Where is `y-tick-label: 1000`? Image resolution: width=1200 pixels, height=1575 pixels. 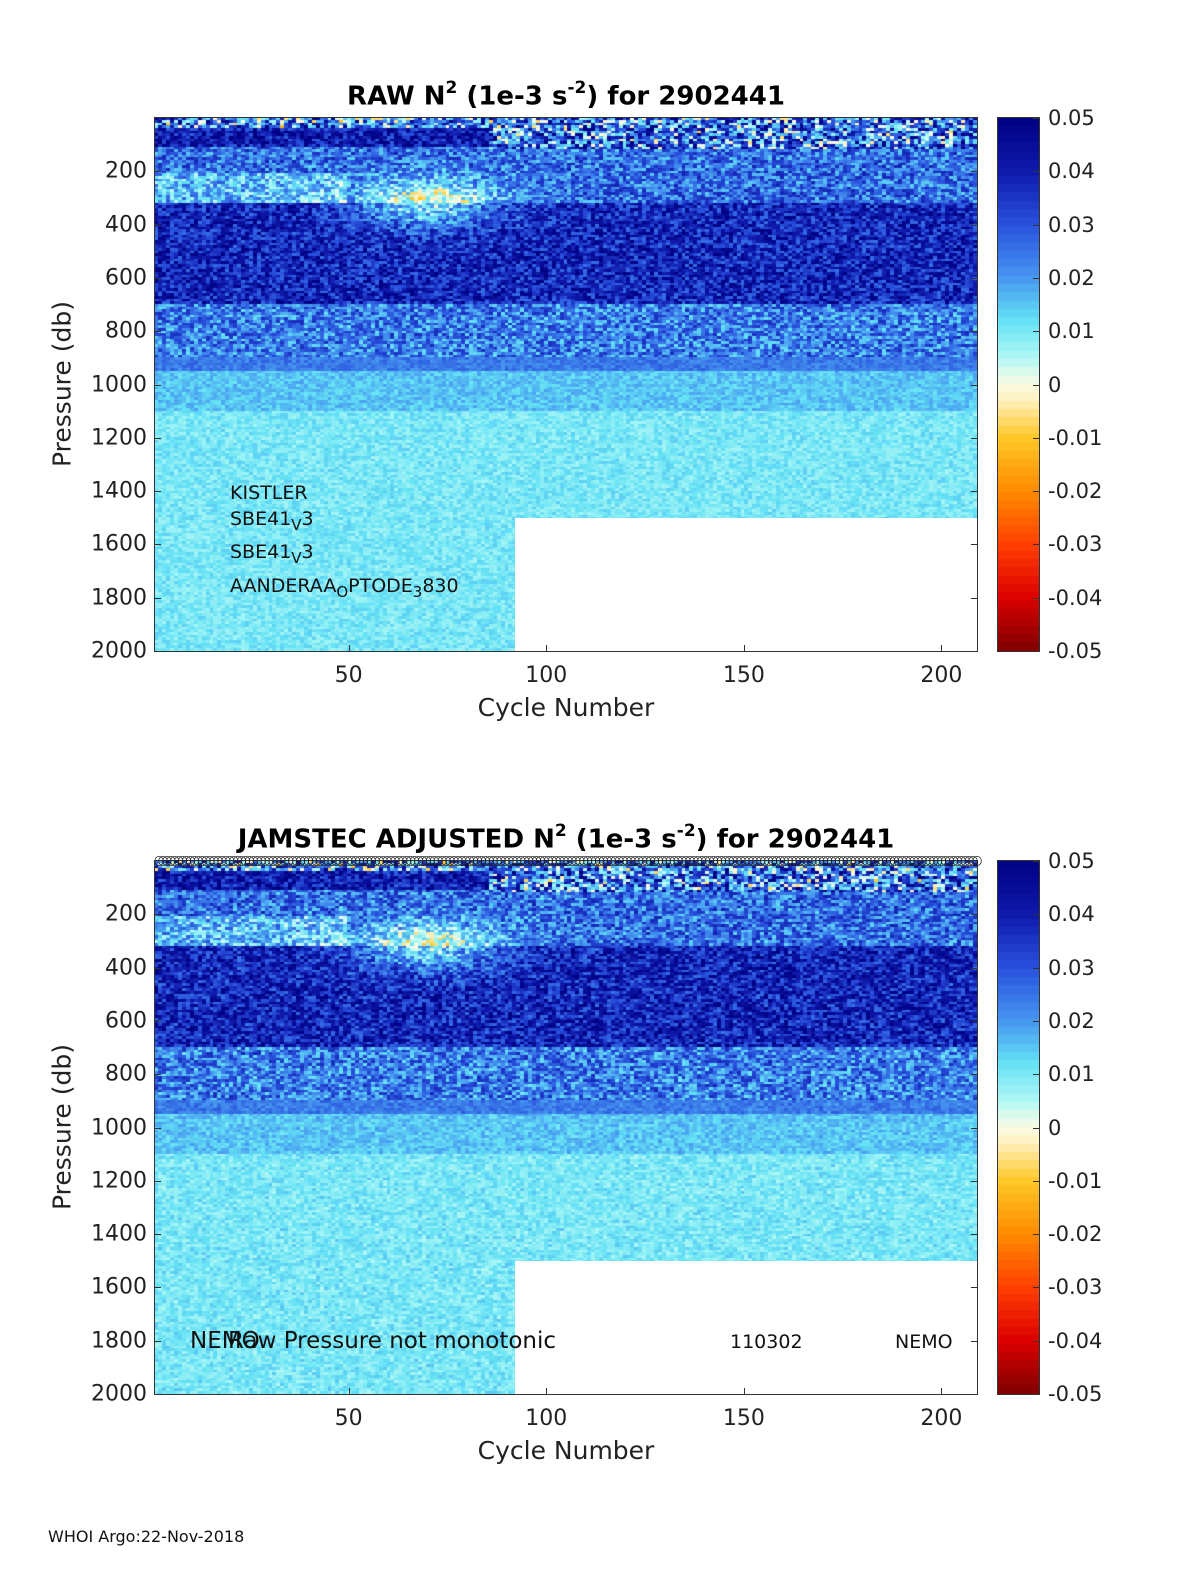 y-tick-label: 1000 is located at coordinates (119, 1127).